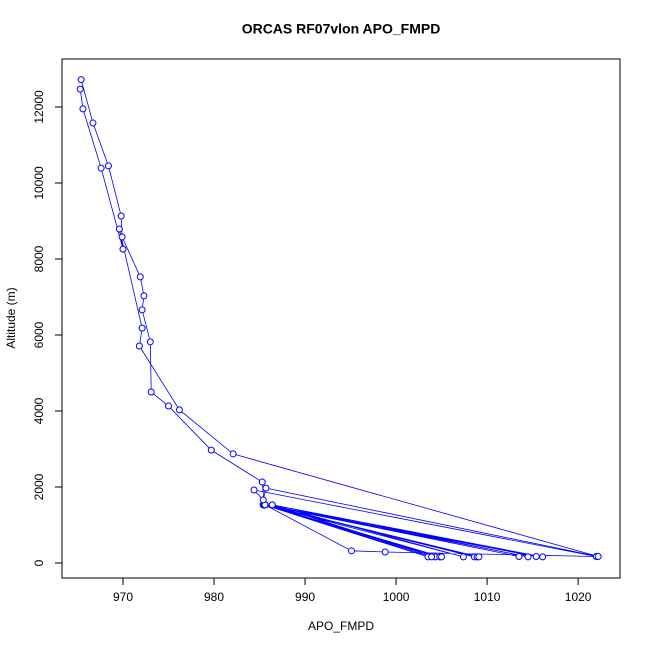 This screenshot has height=650, width=650. Describe the element at coordinates (214, 597) in the screenshot. I see `x-tick-label: 980` at that location.